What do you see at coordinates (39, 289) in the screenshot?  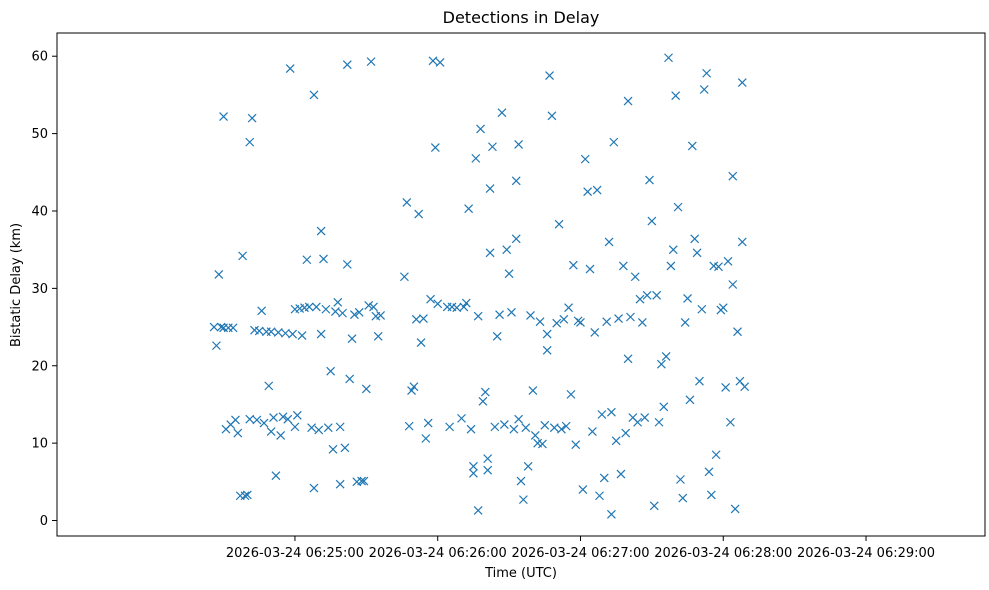 I see `y-tick-label: 30` at bounding box center [39, 289].